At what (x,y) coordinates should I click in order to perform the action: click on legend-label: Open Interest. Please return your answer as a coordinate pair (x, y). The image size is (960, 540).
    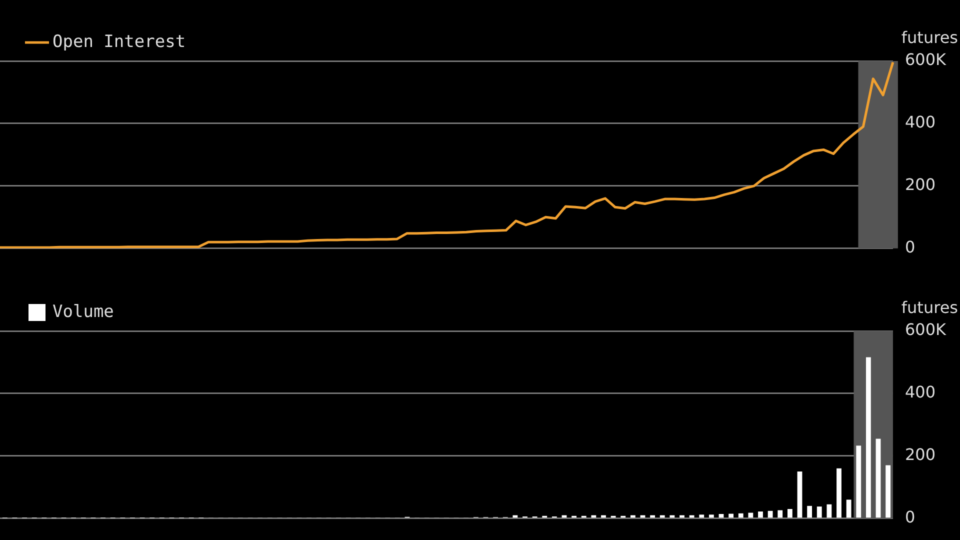
    Looking at the image, I should click on (119, 42).